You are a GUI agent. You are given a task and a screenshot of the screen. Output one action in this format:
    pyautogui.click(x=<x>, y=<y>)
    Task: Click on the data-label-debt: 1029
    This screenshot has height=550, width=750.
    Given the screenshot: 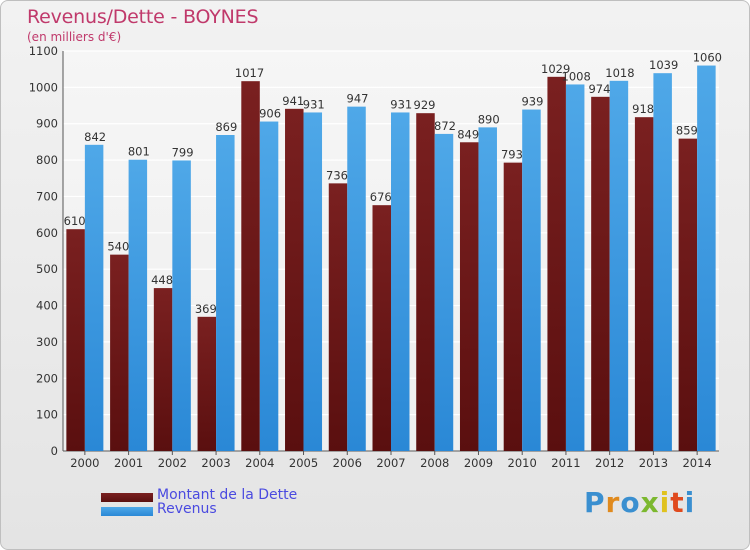 What is the action you would take?
    pyautogui.click(x=555, y=69)
    